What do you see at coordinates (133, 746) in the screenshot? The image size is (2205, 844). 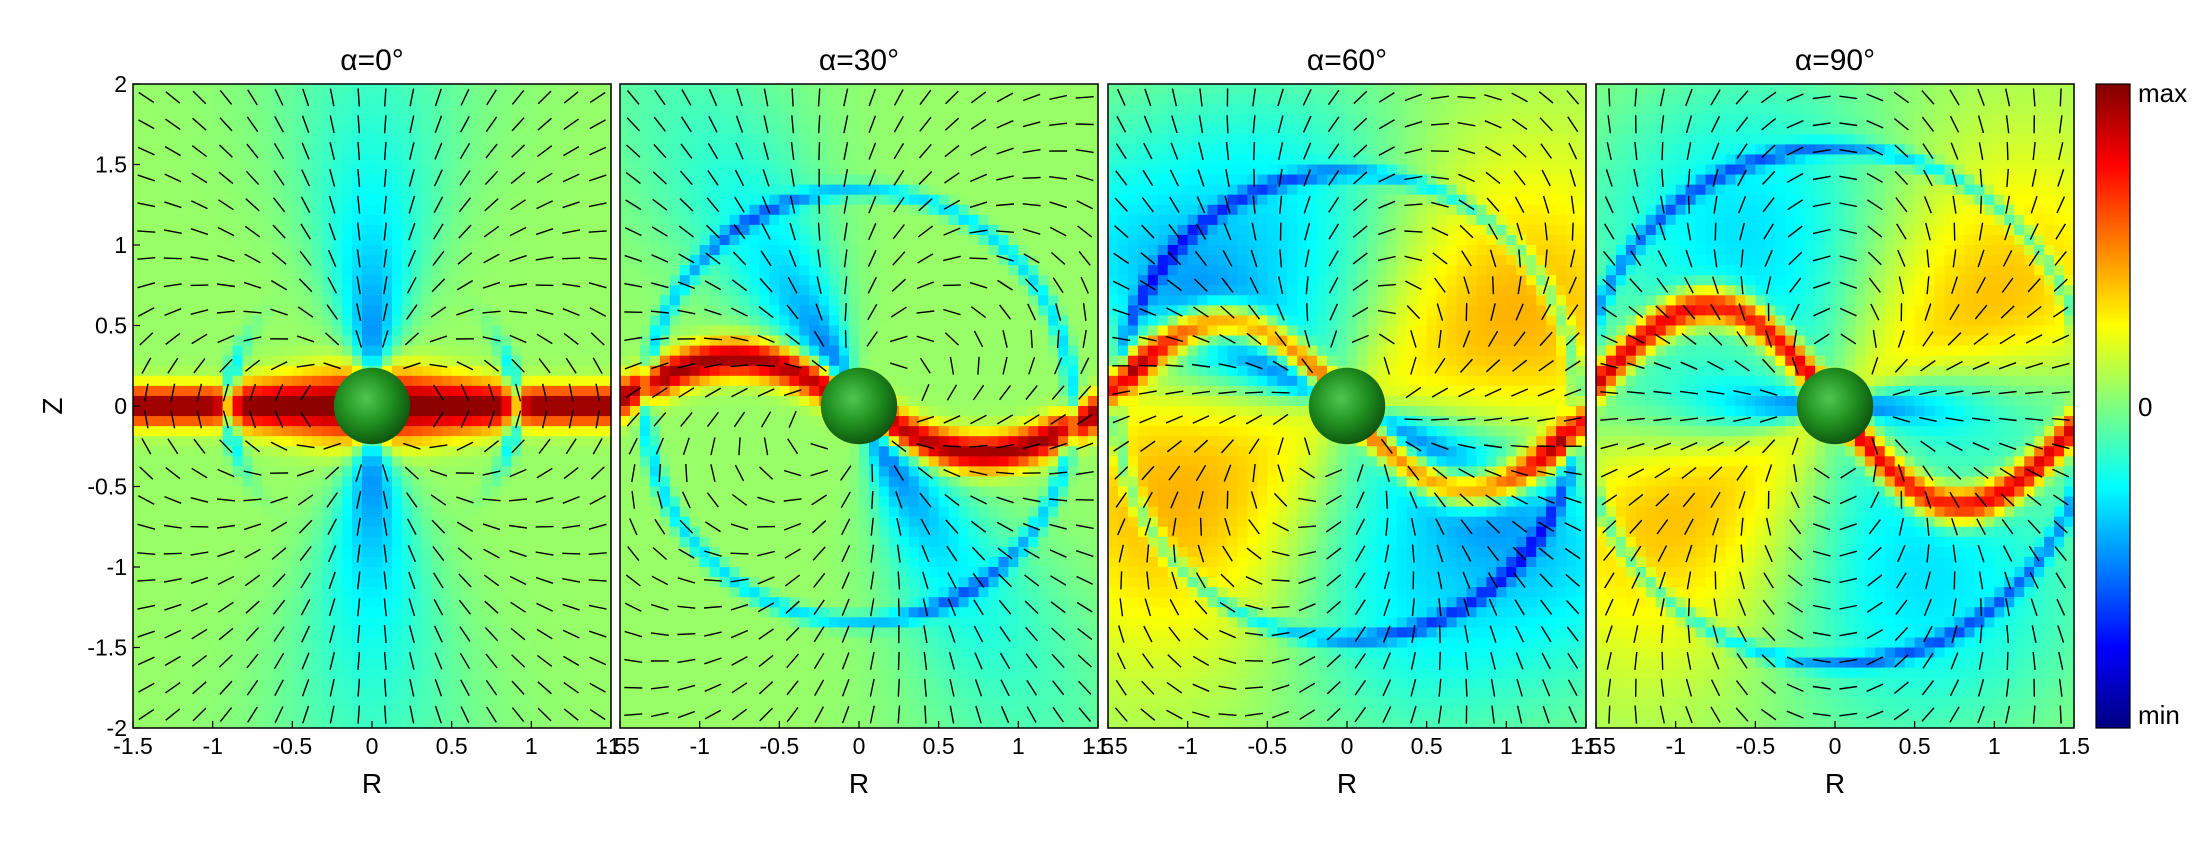 I see `x-tick-label: -1.5` at bounding box center [133, 746].